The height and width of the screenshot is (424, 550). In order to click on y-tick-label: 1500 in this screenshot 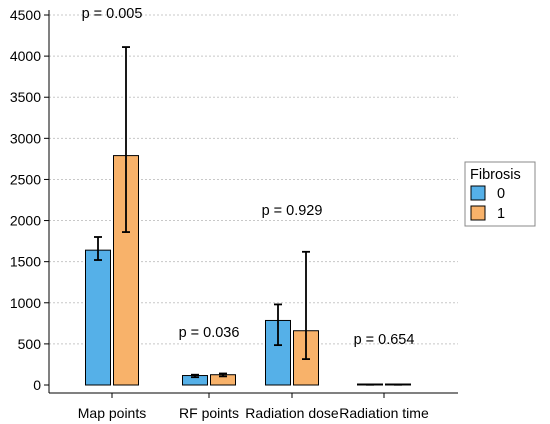, I will do `click(25, 262)`.